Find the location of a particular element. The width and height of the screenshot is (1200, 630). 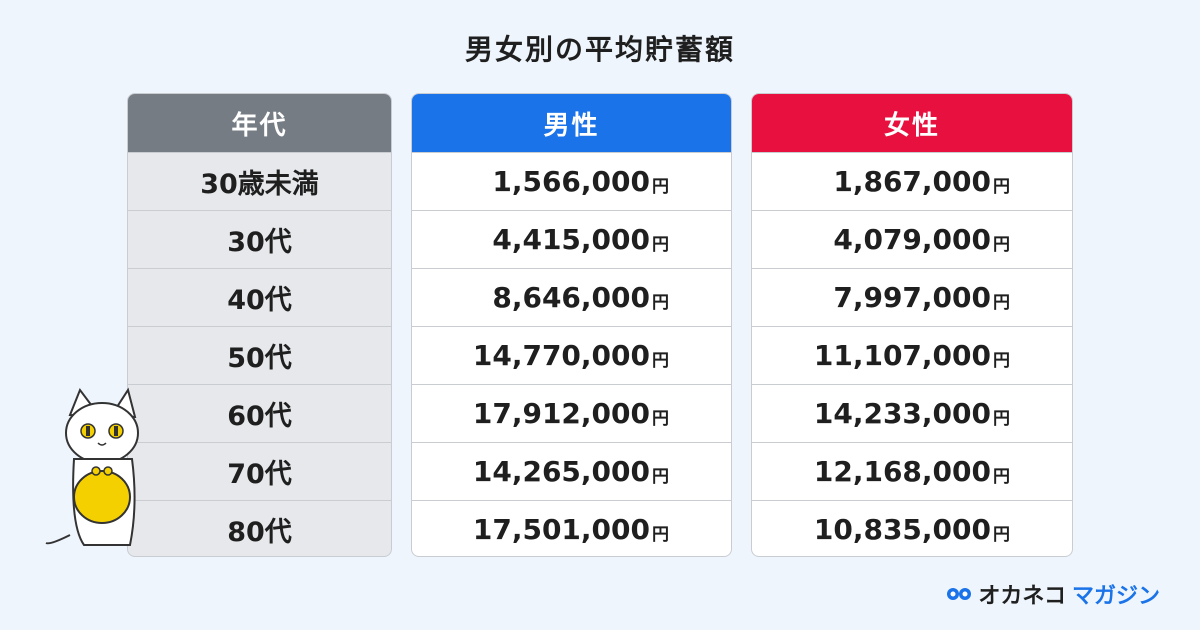

female-value: 4,079,000 is located at coordinates (912, 239).